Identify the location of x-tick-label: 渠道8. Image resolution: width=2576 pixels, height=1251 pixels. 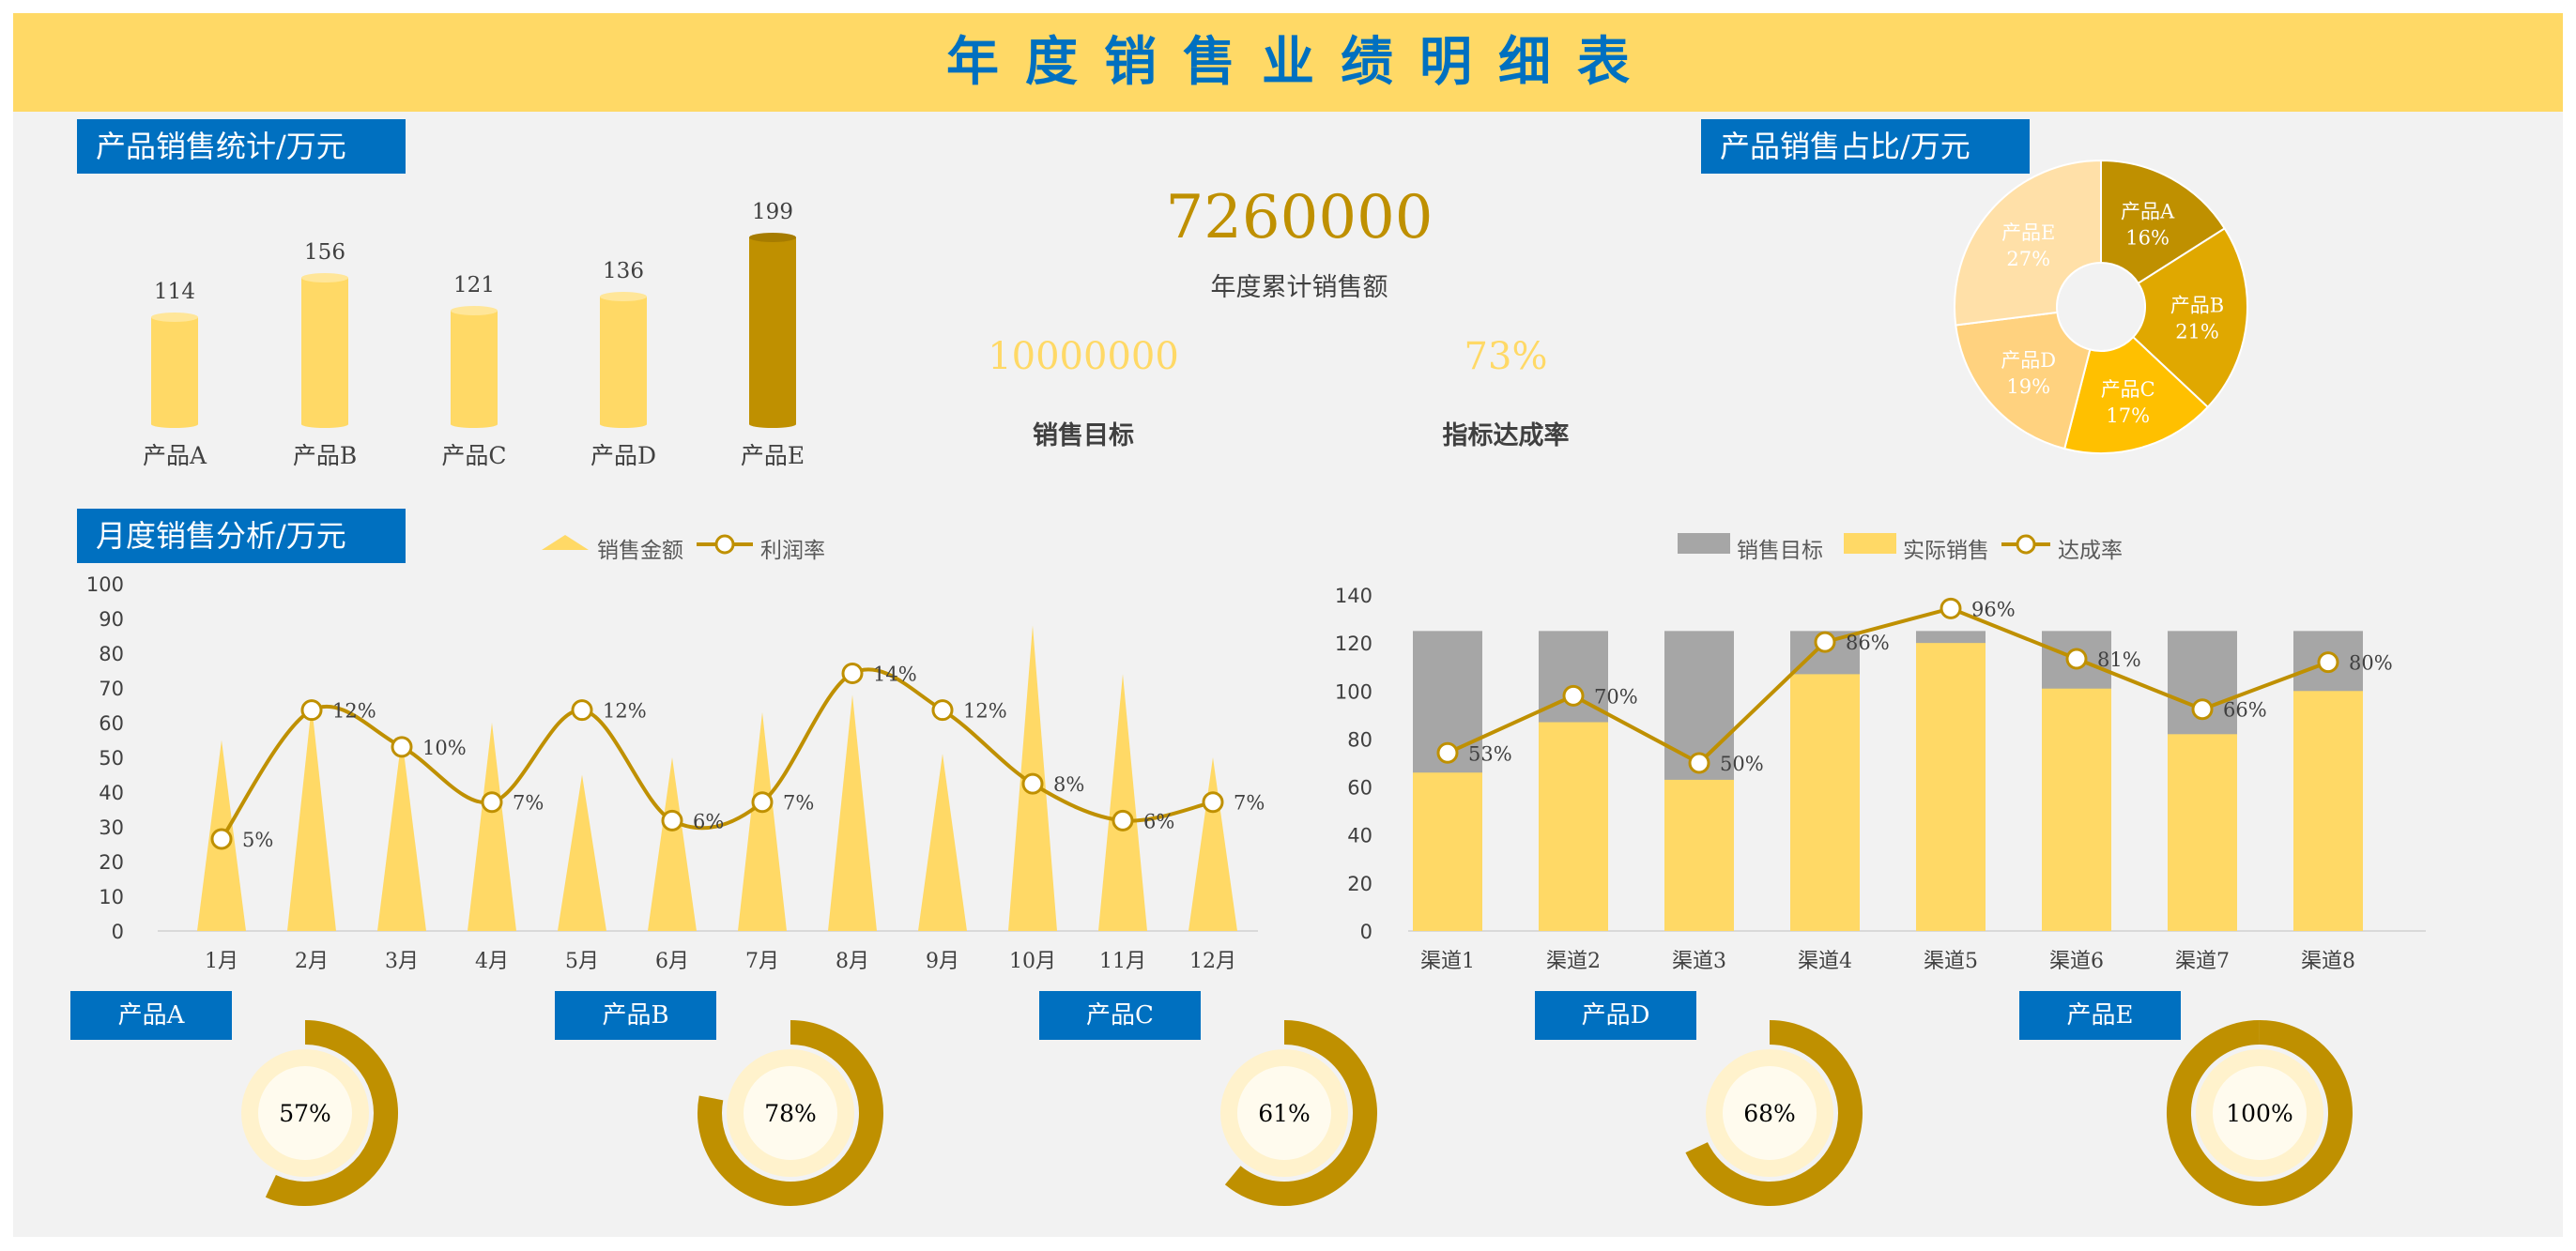
(2328, 962).